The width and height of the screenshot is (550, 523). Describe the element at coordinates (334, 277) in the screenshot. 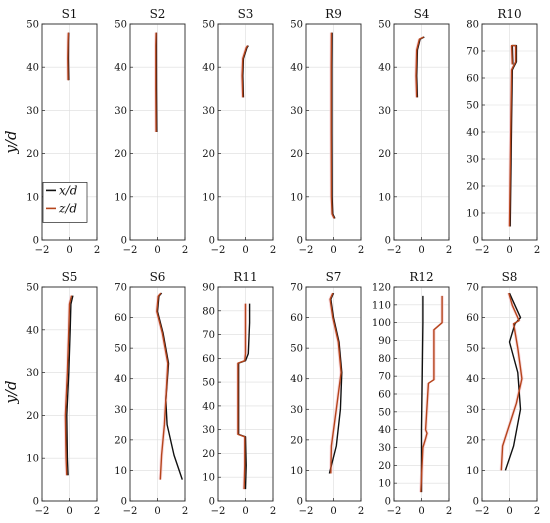

I see `panel-title: S7` at that location.